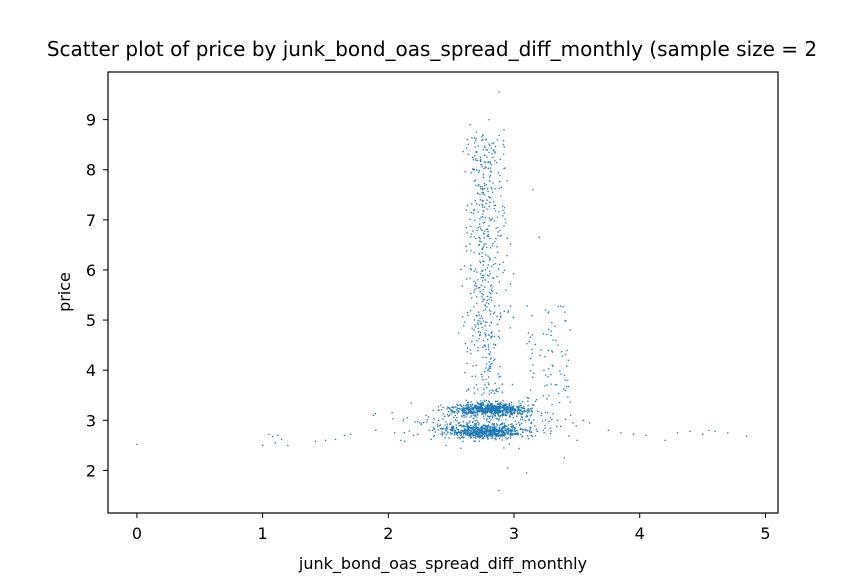 The image size is (864, 576). Describe the element at coordinates (388, 533) in the screenshot. I see `x-tick-label: 2` at that location.